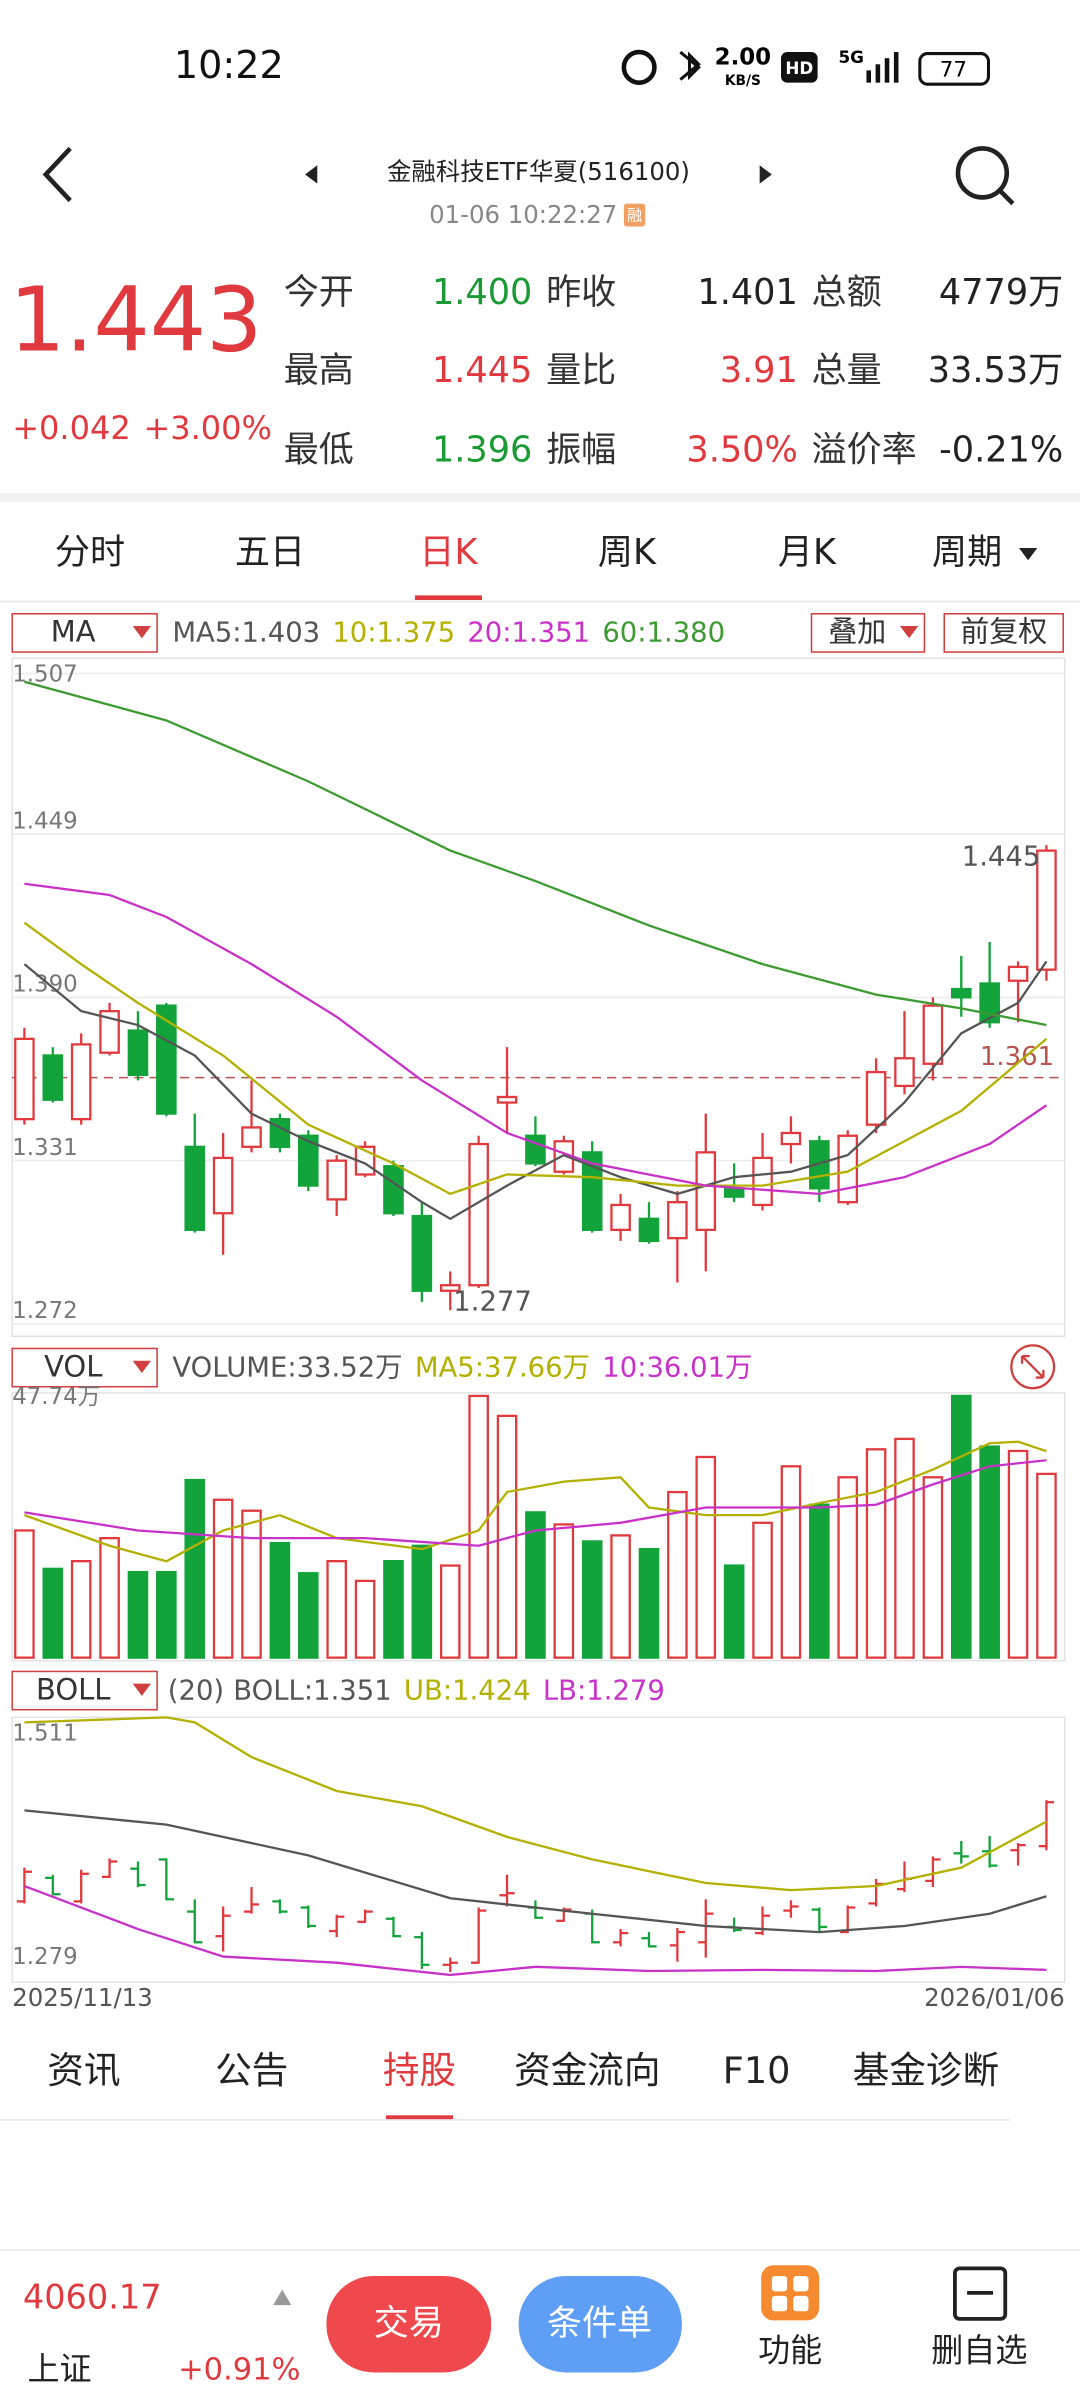 The height and width of the screenshot is (2400, 1080). What do you see at coordinates (757, 2070) in the screenshot?
I see `tab: F10` at bounding box center [757, 2070].